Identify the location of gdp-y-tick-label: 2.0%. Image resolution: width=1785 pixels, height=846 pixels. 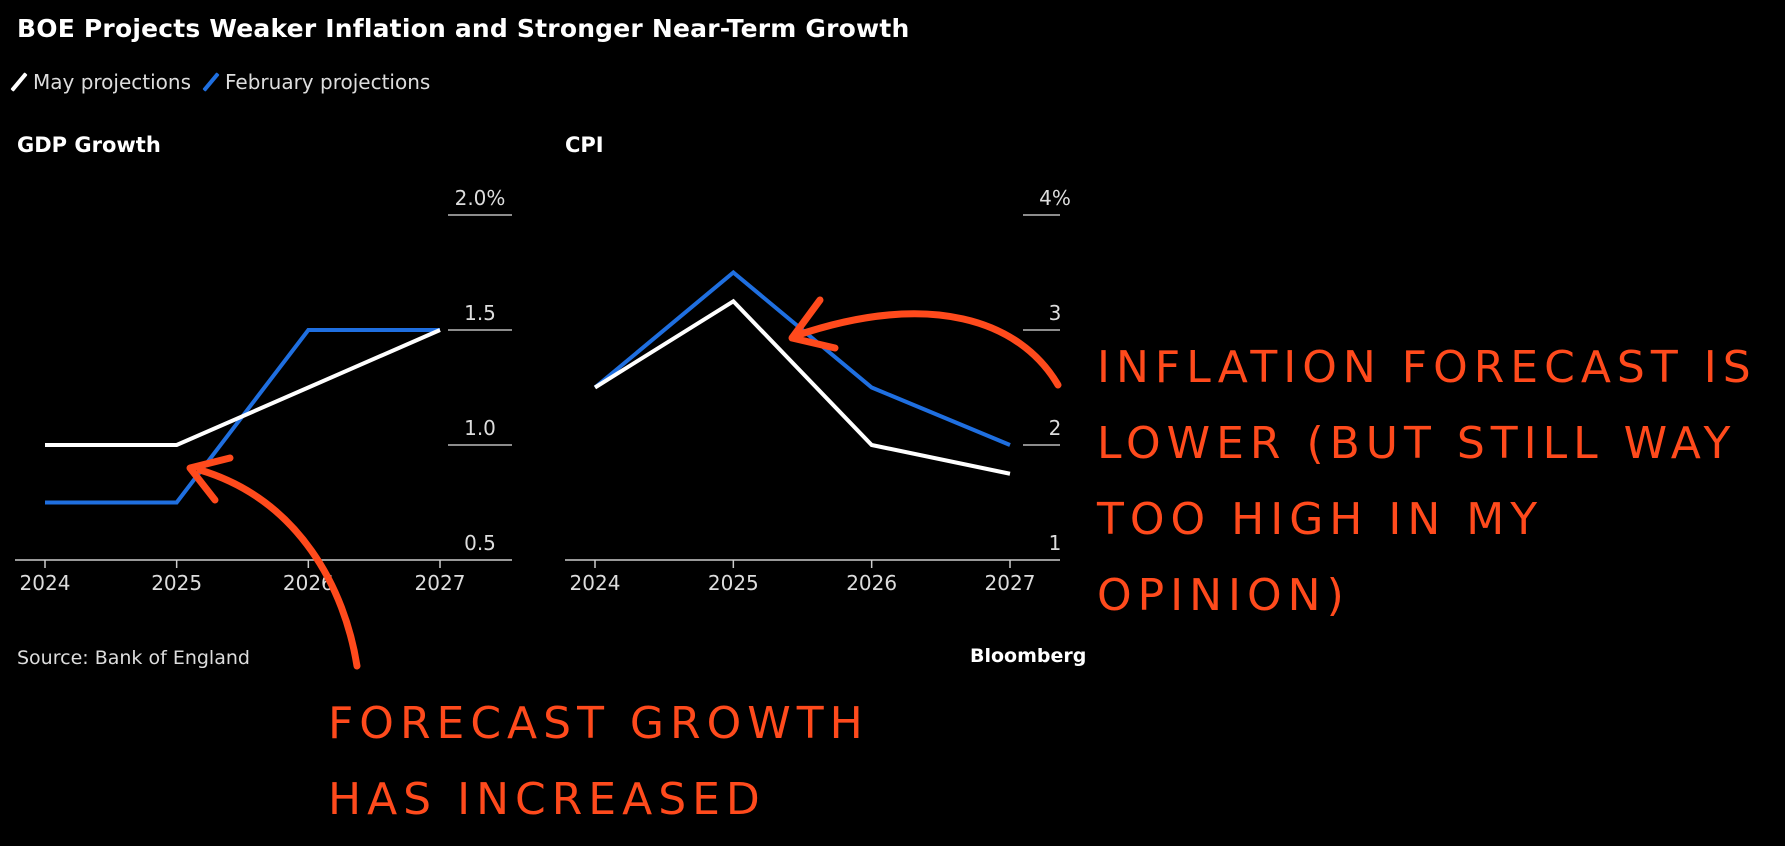
(480, 198).